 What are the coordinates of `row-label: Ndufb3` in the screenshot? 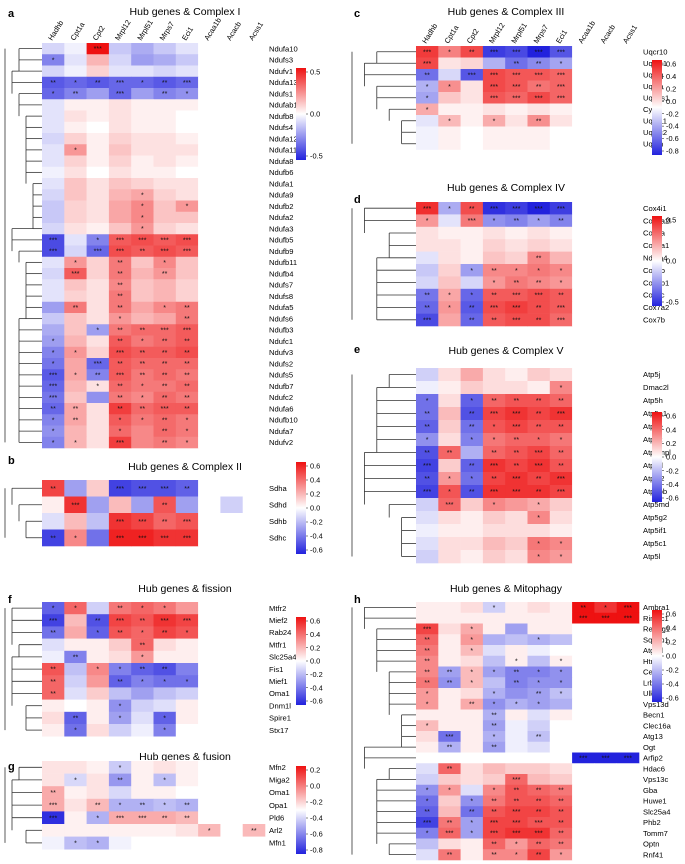 It's located at (281, 330).